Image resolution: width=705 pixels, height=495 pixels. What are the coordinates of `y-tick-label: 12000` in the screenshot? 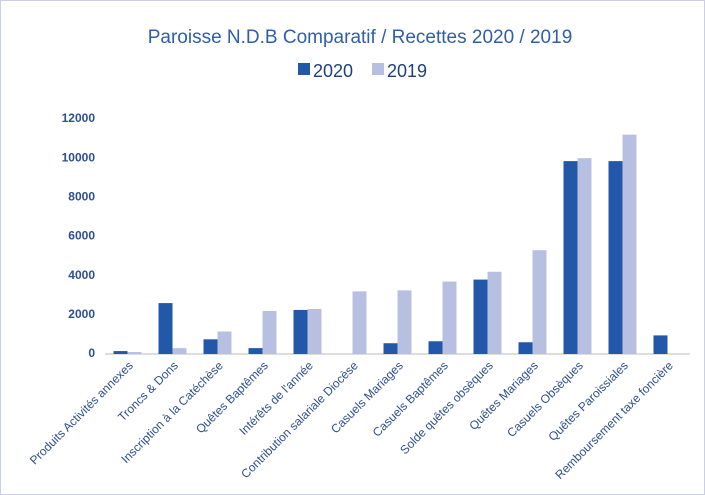 It's located at (79, 118).